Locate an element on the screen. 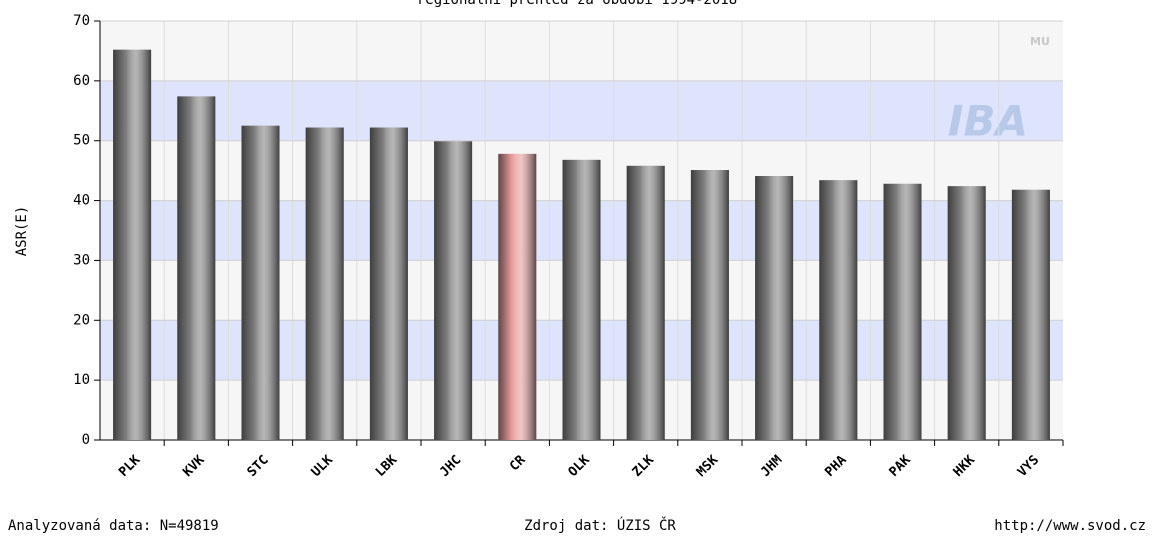 This screenshot has height=539, width=1154. plot-band is located at coordinates (581, 51).